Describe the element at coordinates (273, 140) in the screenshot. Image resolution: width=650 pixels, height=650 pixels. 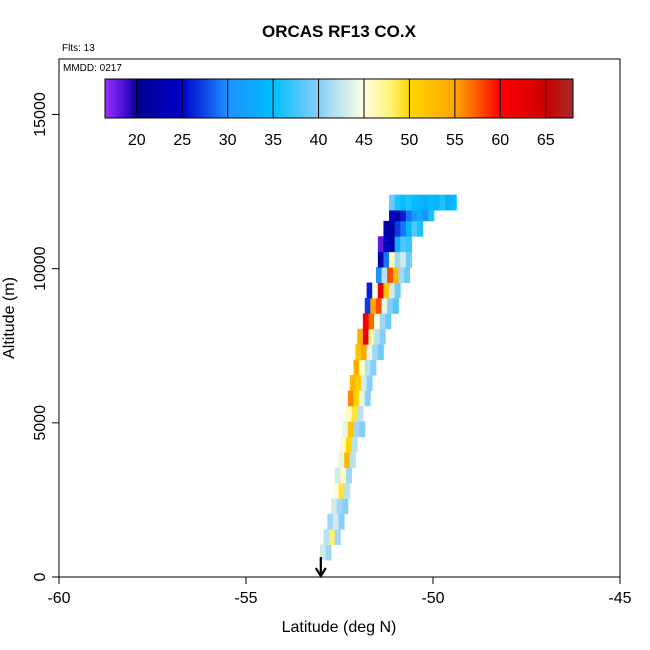
I see `colorbar-tick-label: 35` at that location.